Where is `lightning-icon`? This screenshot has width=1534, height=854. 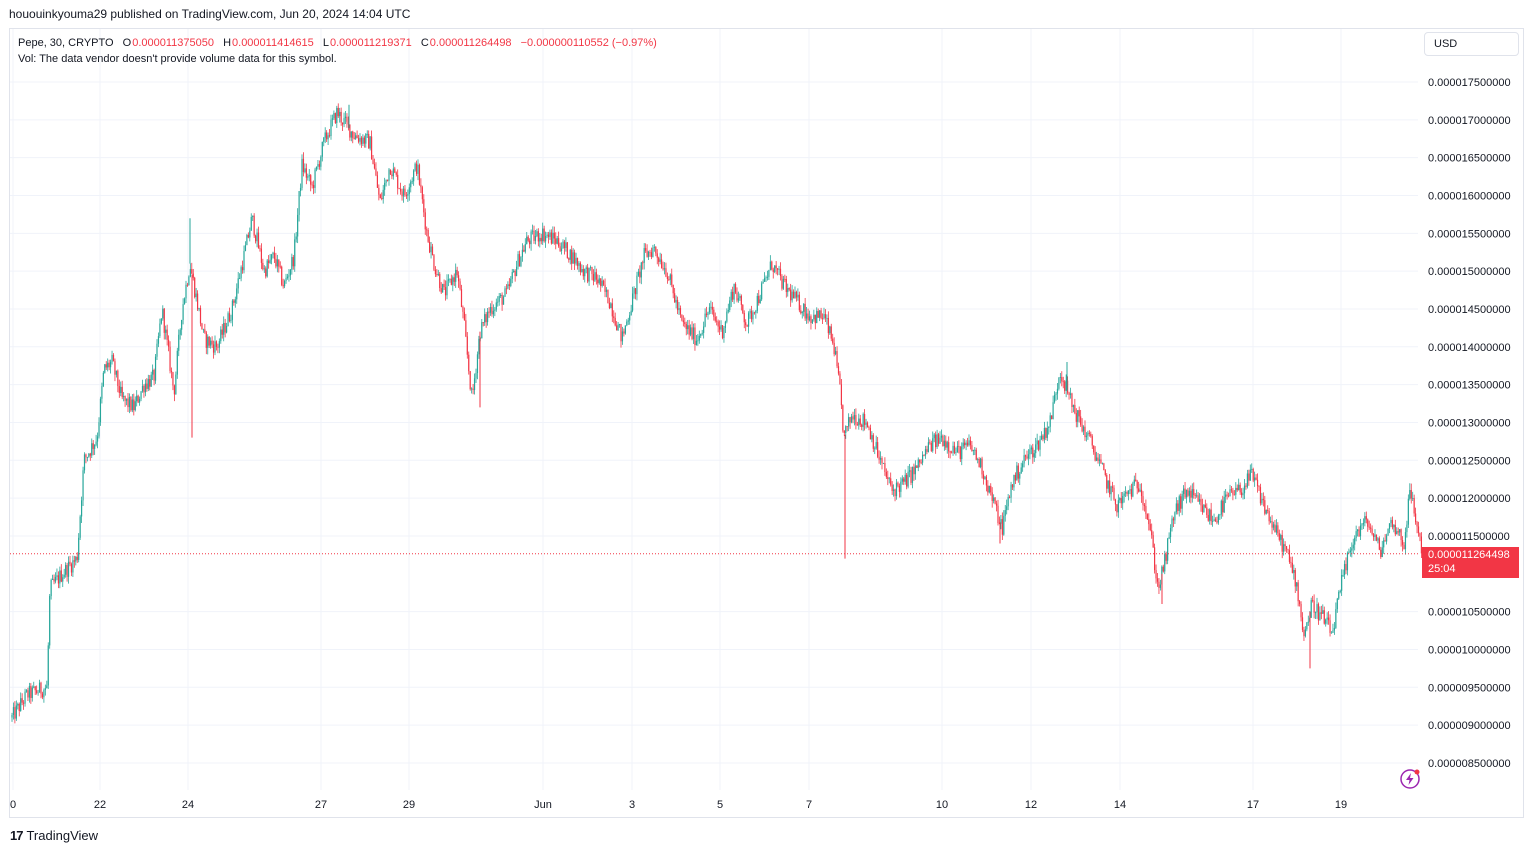 lightning-icon is located at coordinates (1410, 779).